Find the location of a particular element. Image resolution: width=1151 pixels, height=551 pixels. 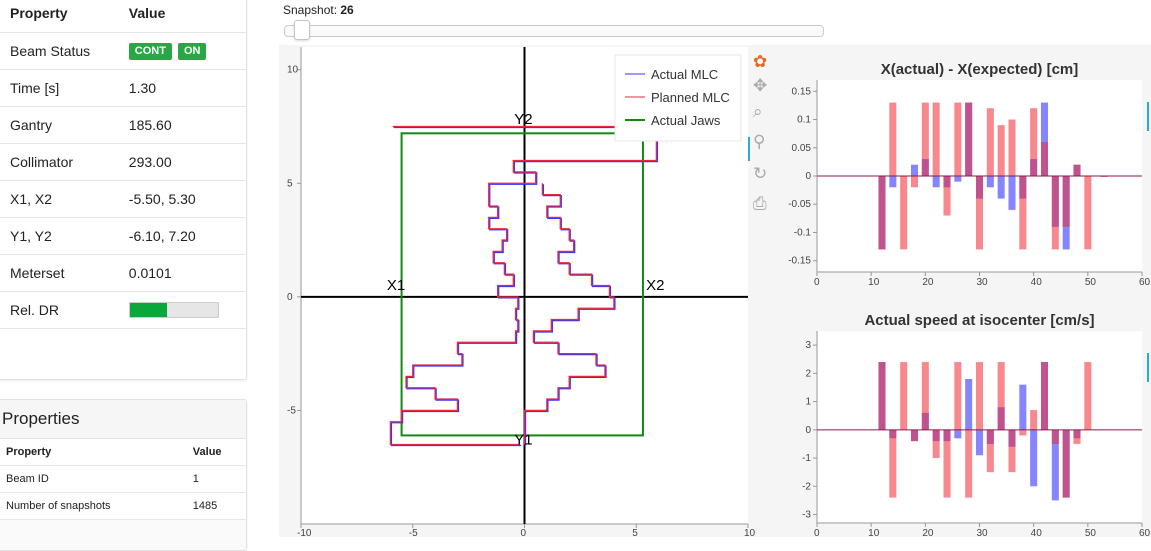

table-row: Y1, Y2 -6.10, 7.20 is located at coordinates (123, 236).